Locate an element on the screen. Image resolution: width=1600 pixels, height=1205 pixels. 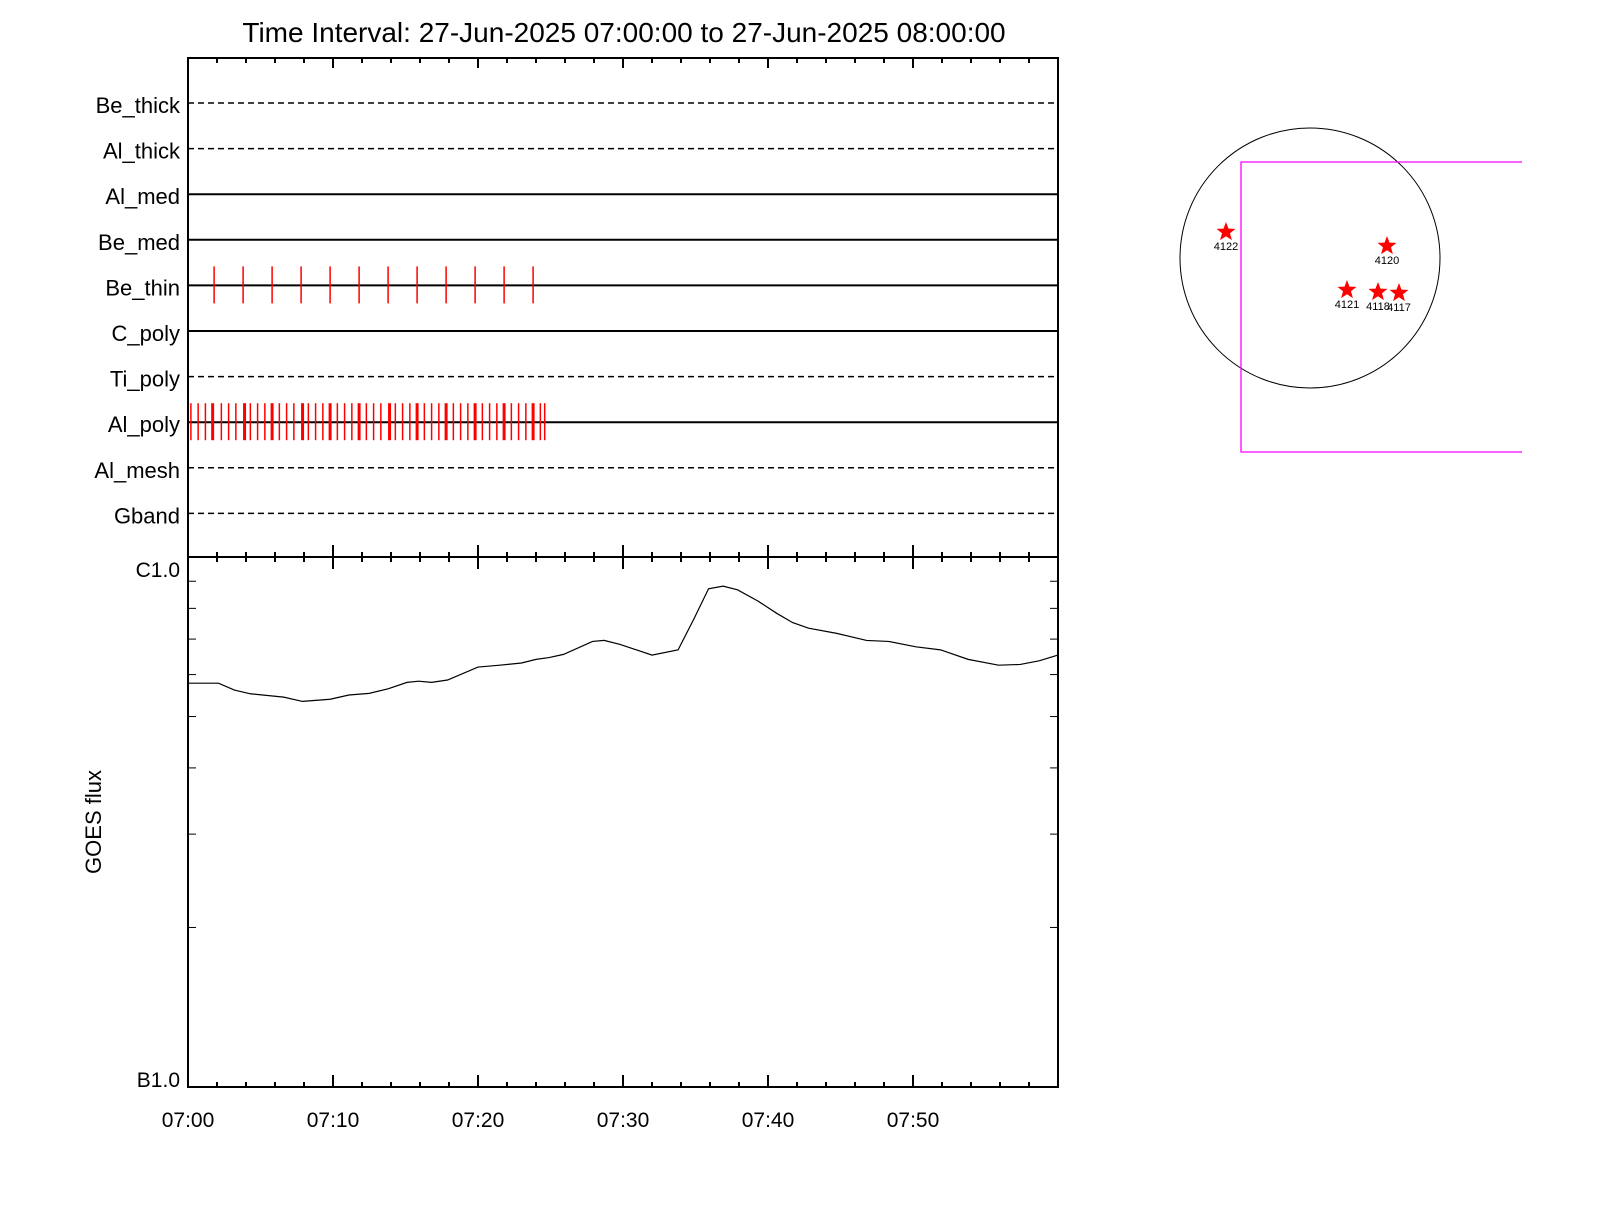
filter-label: Ti_poly is located at coordinates (145, 379).